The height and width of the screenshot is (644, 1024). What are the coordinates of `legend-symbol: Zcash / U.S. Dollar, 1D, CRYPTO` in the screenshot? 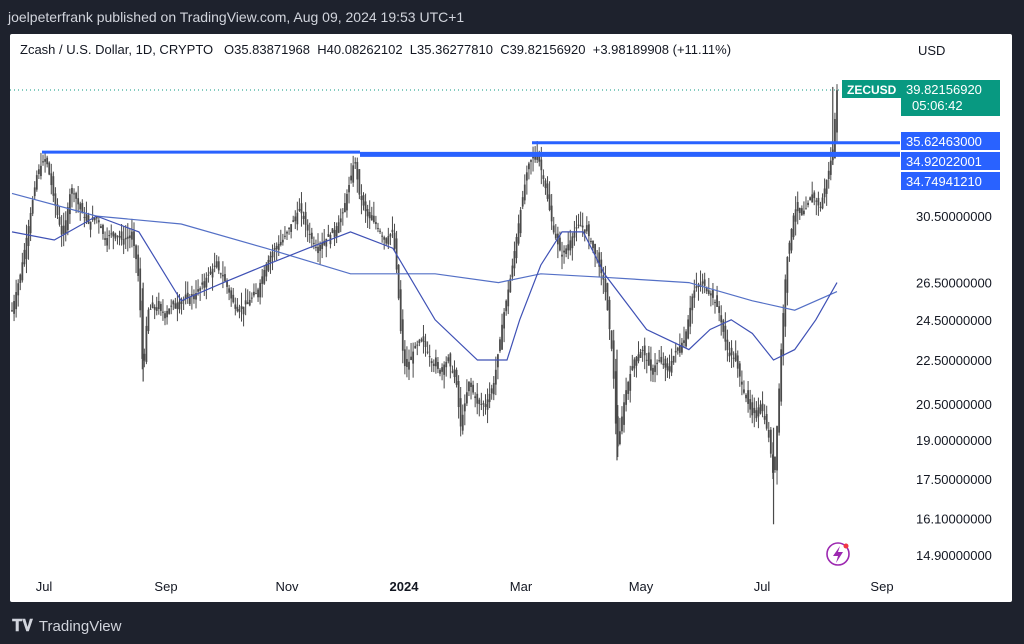 It's located at (117, 49).